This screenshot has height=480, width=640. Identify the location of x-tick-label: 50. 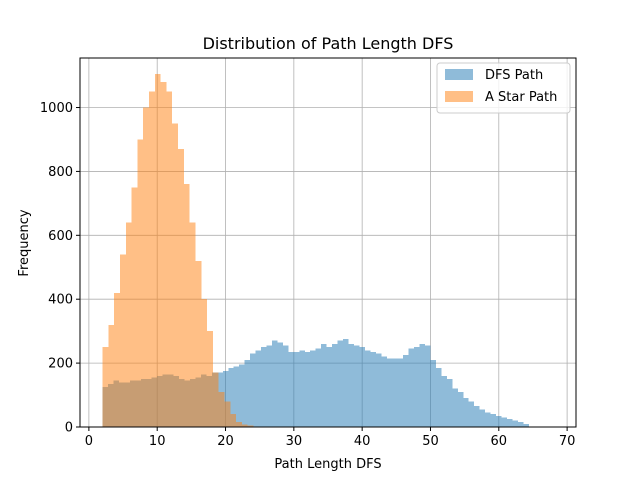
(430, 441).